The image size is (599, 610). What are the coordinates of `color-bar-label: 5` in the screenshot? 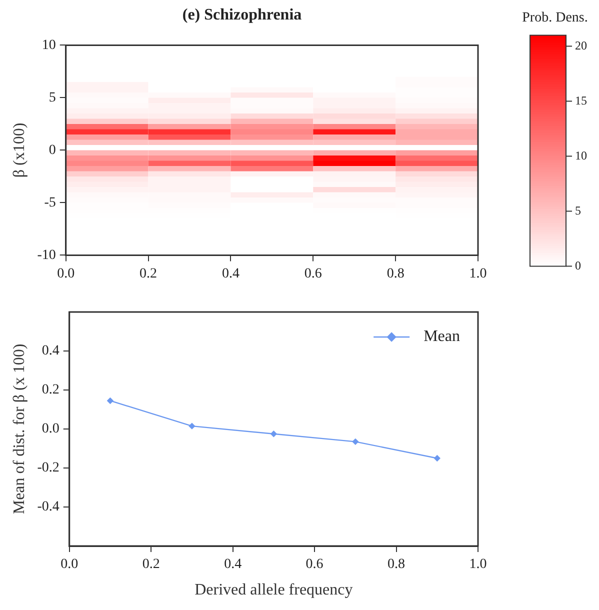 It's located at (578, 210).